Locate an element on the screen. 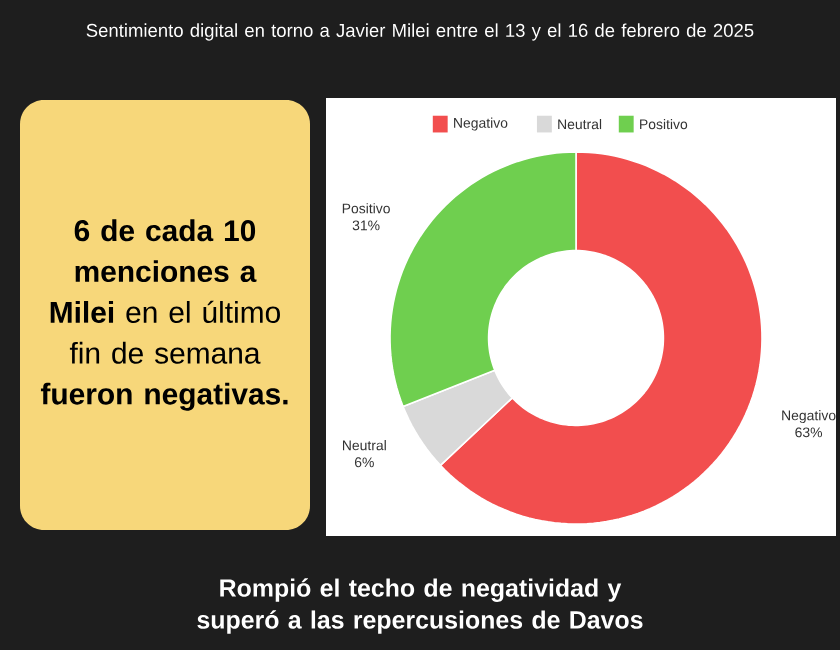 Image resolution: width=840 pixels, height=650 pixels. chart-title: Sentimiento digital en torno a Javier Milei entre el 13 y el 16 de febrero de 2025 is located at coordinates (420, 32).